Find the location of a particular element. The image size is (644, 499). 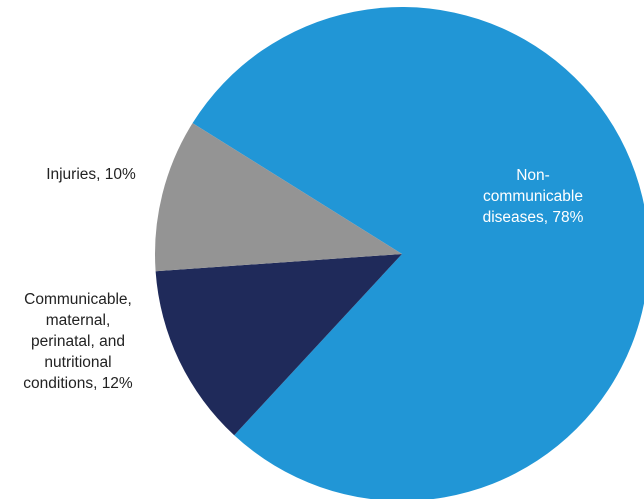

slice-label-line: Communicable, is located at coordinates (78, 299).